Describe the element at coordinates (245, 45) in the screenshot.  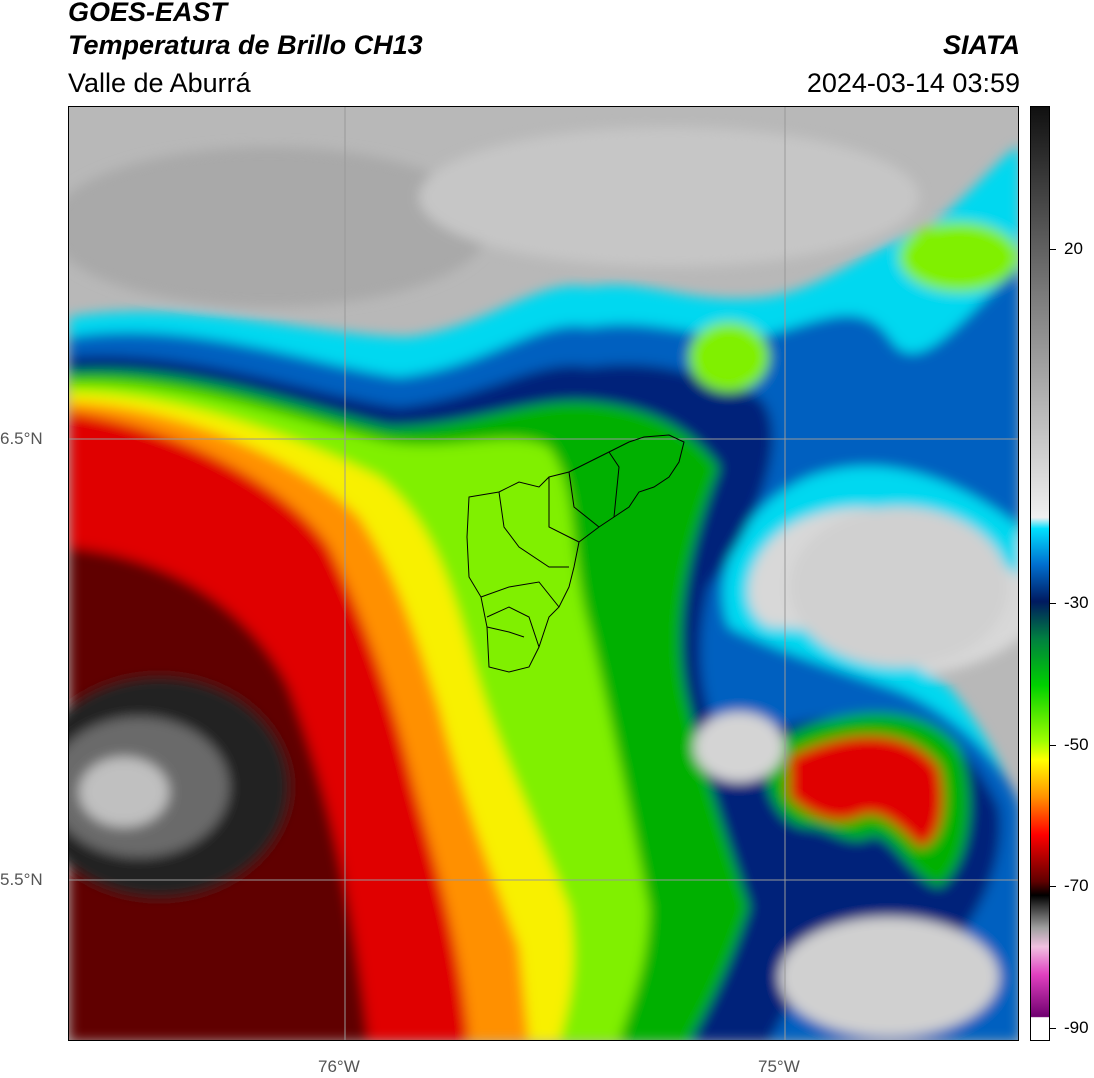
I see `product-title: Temperatura de Brillo CH13` at that location.